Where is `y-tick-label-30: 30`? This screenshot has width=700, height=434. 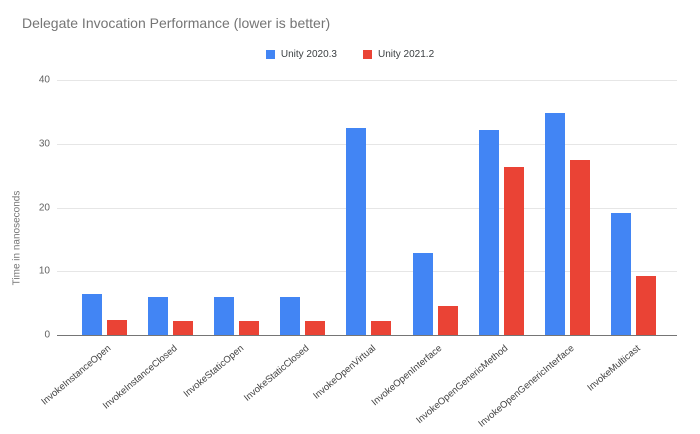
y-tick-label-30: 30 is located at coordinates (44, 144).